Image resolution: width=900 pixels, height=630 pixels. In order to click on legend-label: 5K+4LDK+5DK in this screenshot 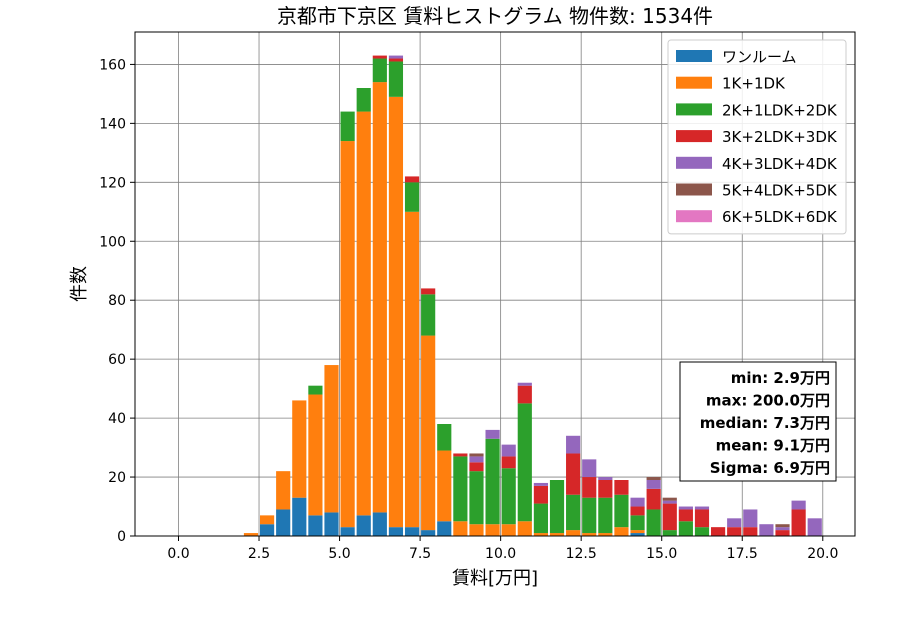, I will do `click(780, 191)`.